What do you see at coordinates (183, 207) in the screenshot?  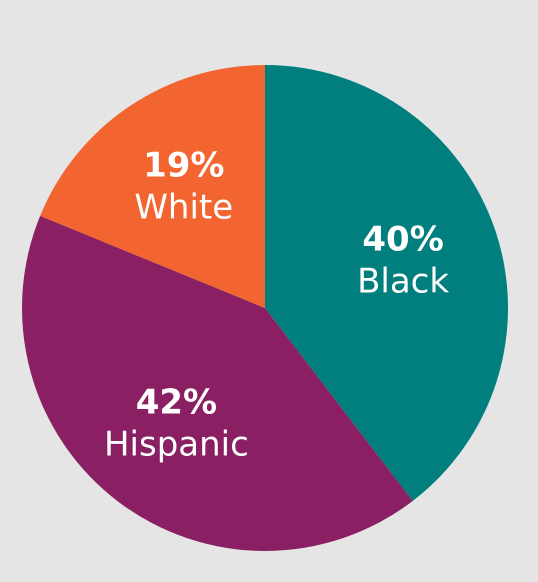 I see `slice-category-label: White` at bounding box center [183, 207].